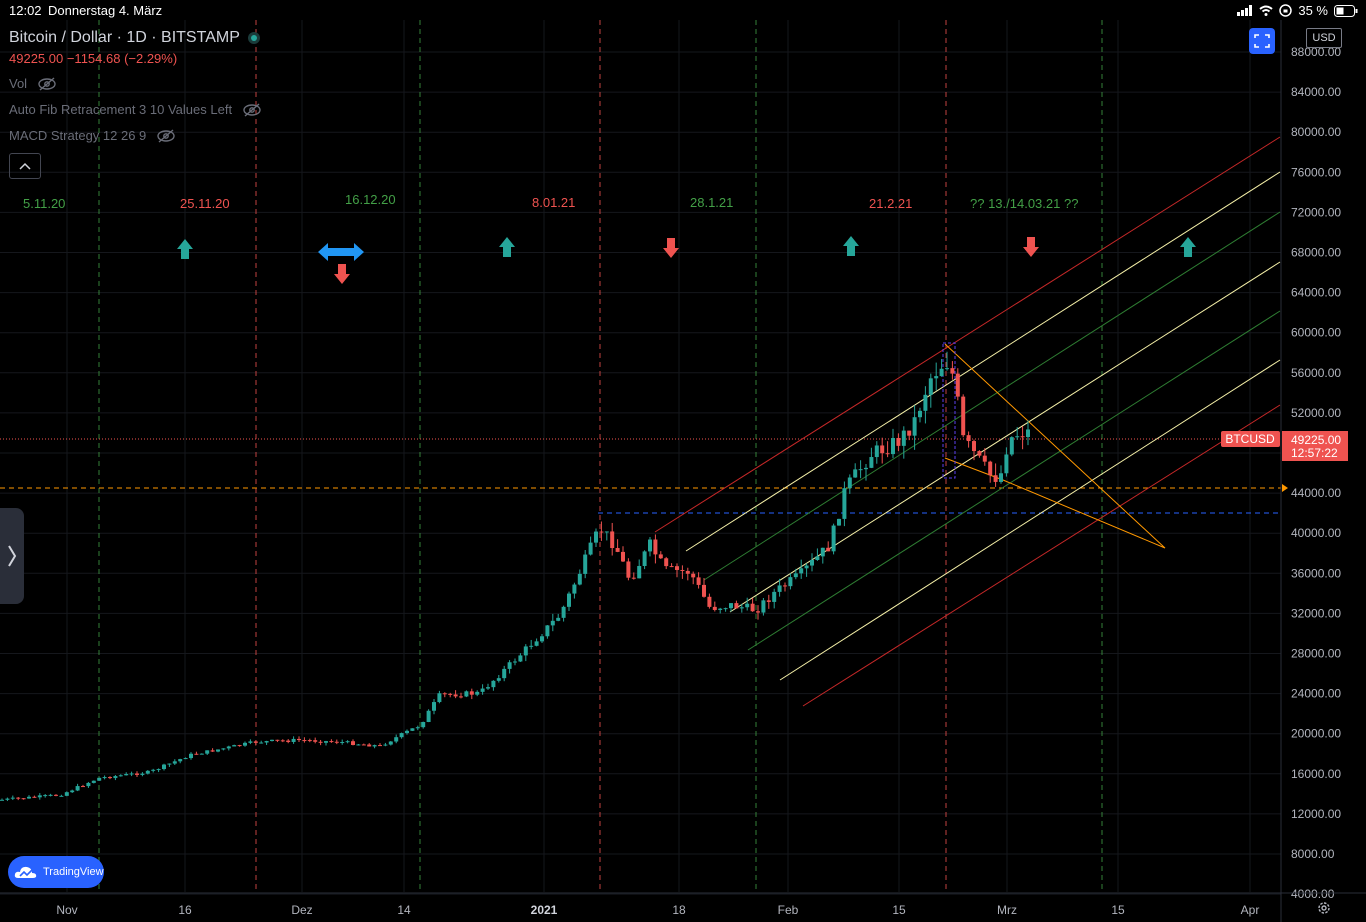  Describe the element at coordinates (1297, 10) in the screenshot. I see `status-icons: 35 %` at that location.